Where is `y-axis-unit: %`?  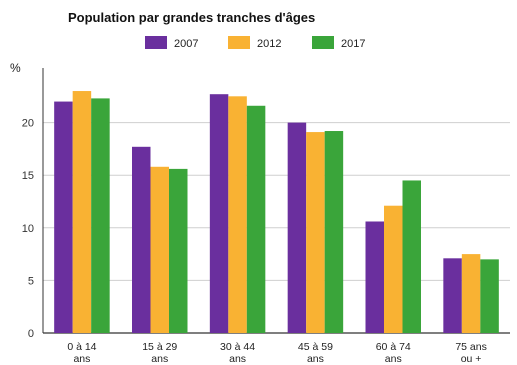
y-axis-unit: % is located at coordinates (15, 68).